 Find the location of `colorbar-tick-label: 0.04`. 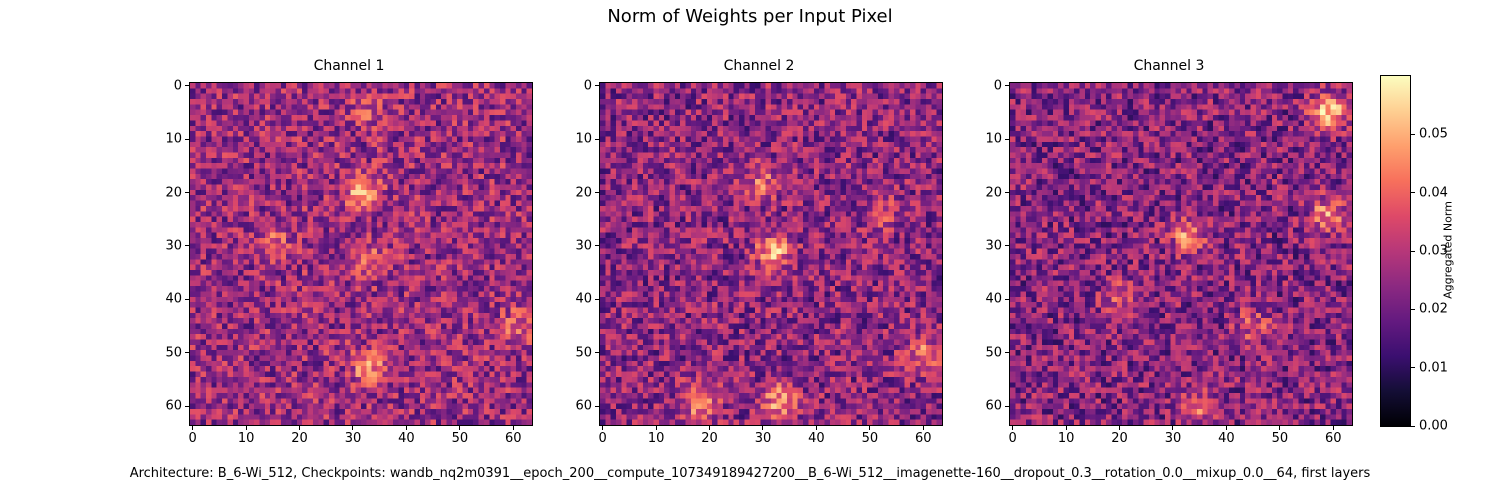

colorbar-tick-label: 0.04 is located at coordinates (1433, 193).